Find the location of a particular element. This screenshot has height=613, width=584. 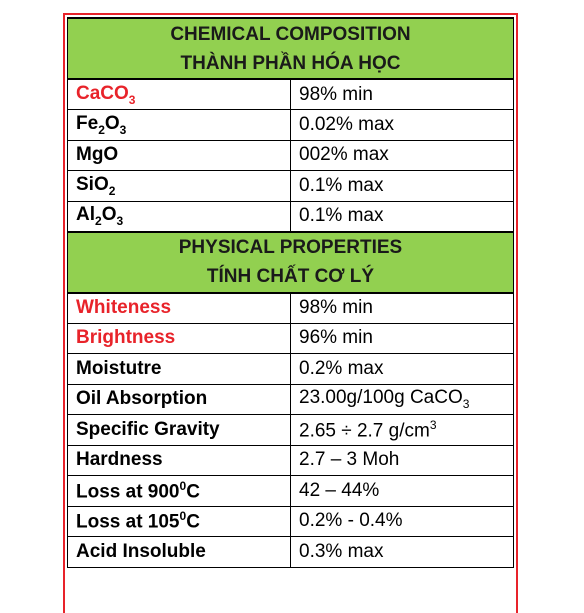

property-row: Loss at 1050C 0.2% - 0.4% is located at coordinates (290, 521).